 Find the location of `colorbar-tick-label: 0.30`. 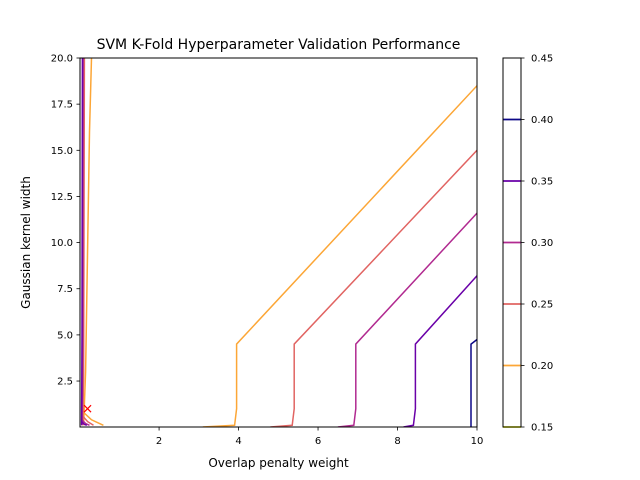

colorbar-tick-label: 0.30 is located at coordinates (542, 243).